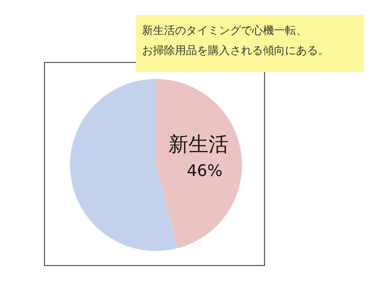 The image size is (384, 285). What do you see at coordinates (225, 31) in the screenshot?
I see `text: 新生活のタイミングで心機一転、` at bounding box center [225, 31].